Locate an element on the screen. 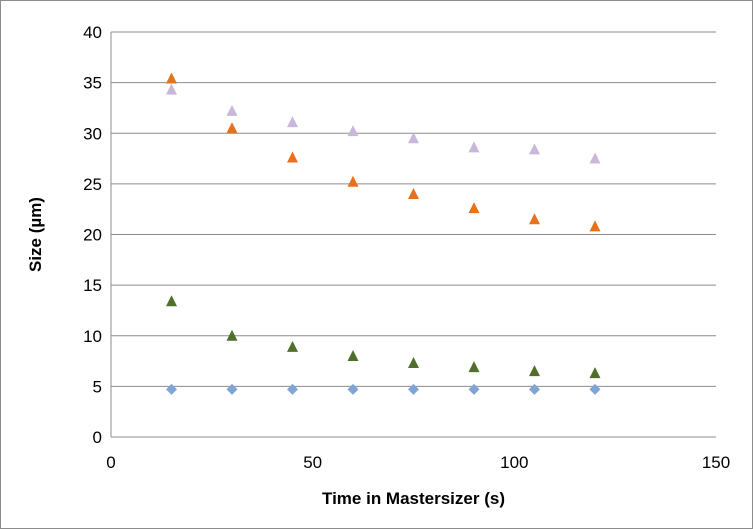 This screenshot has width=753, height=529. y-tick-label-10: 10 is located at coordinates (92, 336).